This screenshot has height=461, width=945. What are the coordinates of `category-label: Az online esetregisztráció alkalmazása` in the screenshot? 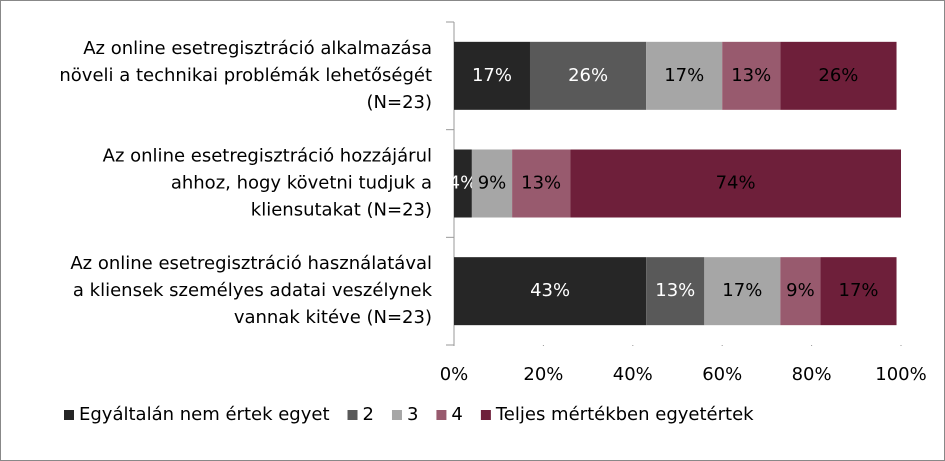 It's located at (257, 48).